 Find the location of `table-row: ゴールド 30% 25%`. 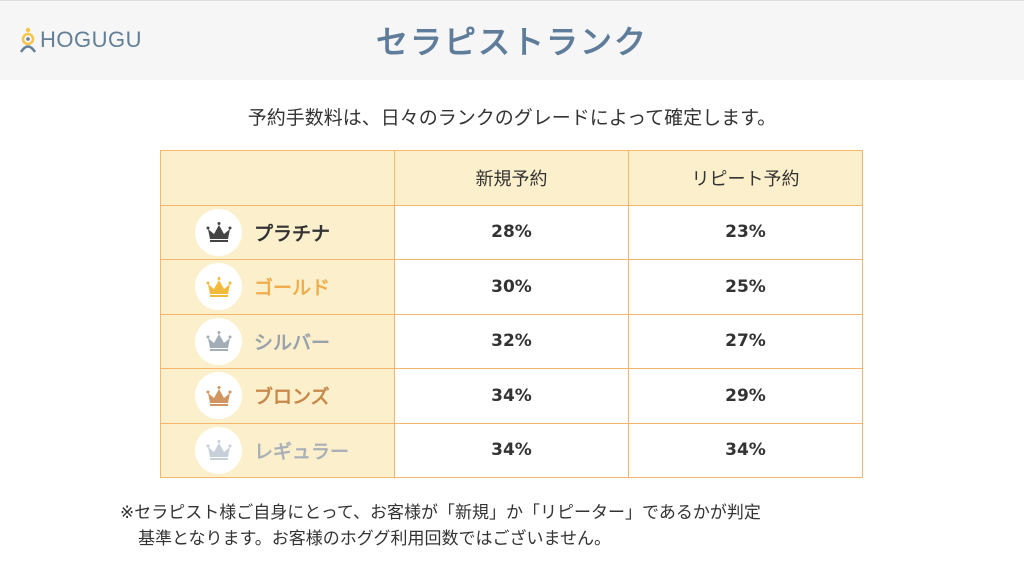

table-row: ゴールド 30% 25% is located at coordinates (511, 287).